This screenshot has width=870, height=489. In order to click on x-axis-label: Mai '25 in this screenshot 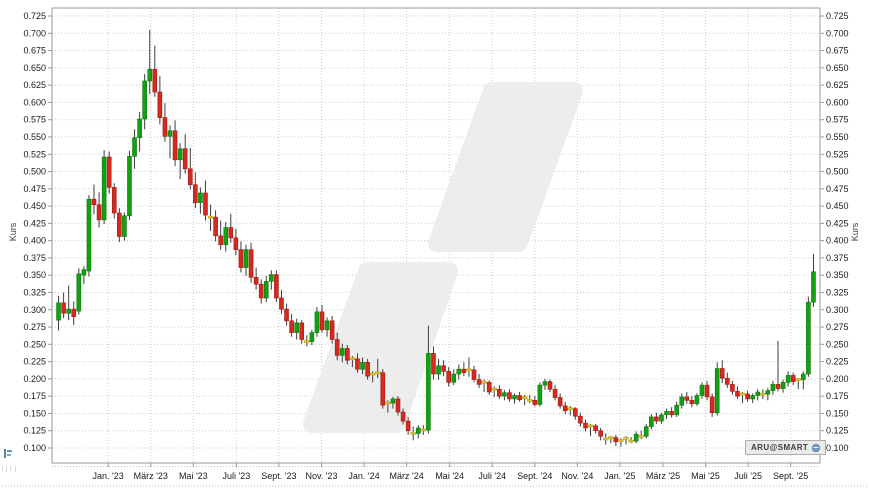, I will do `click(705, 476)`.